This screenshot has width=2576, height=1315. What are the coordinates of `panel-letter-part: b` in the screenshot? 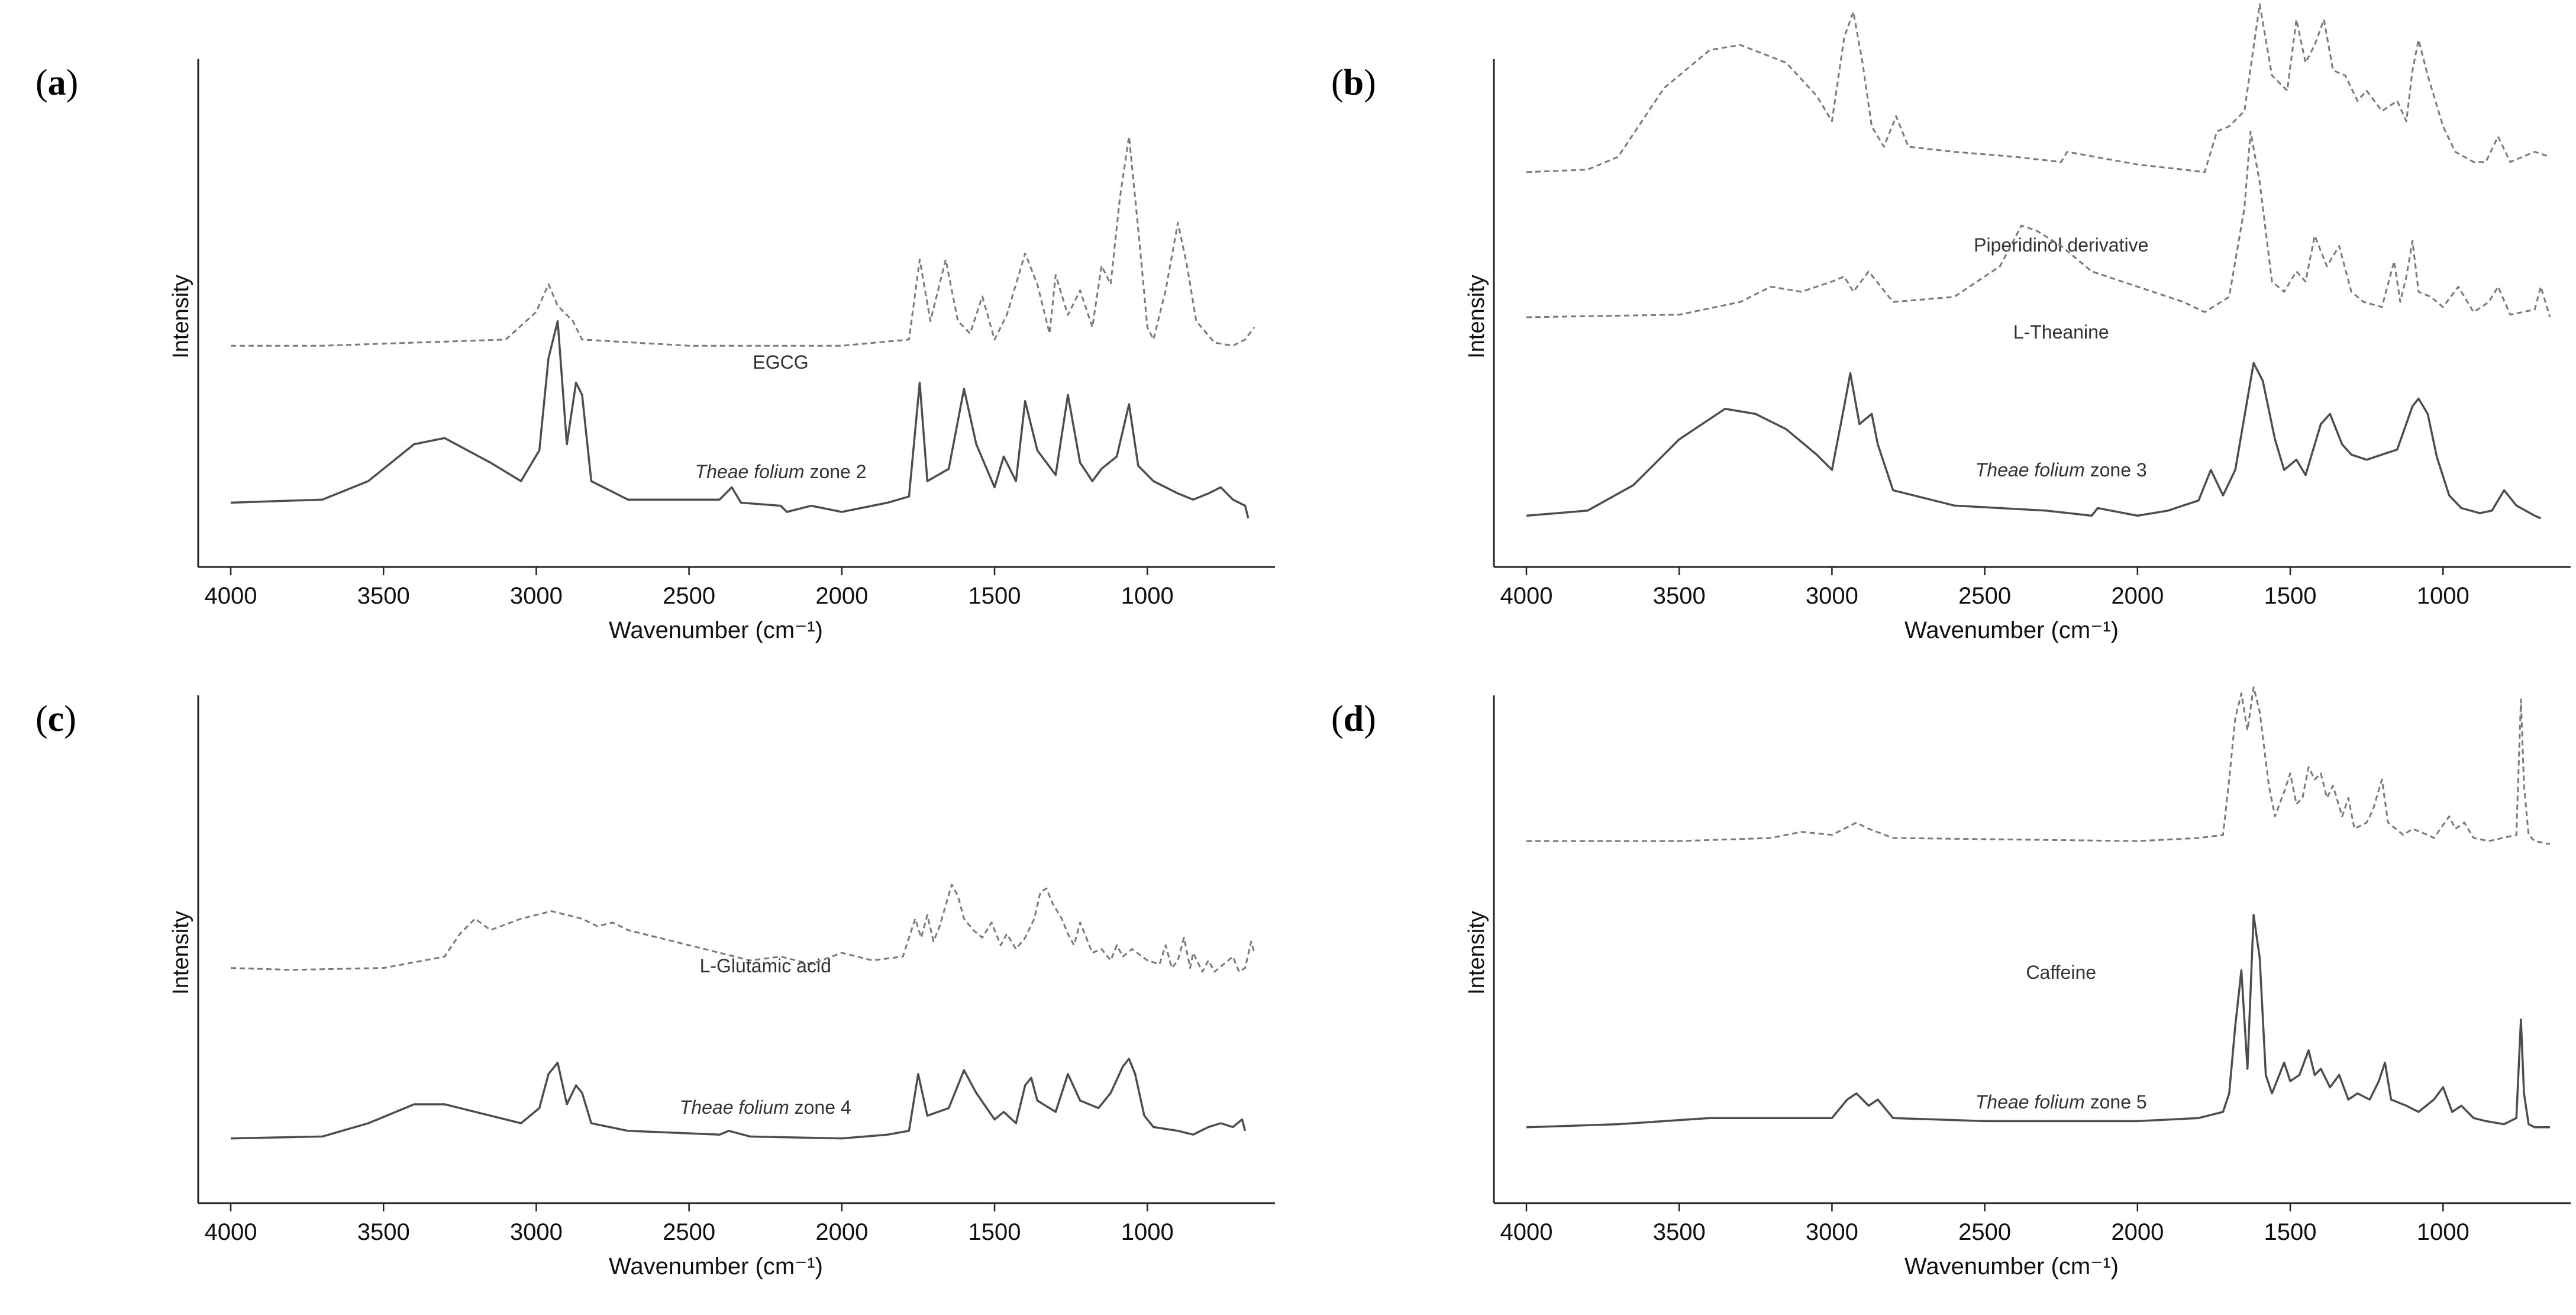 It's located at (1354, 83).